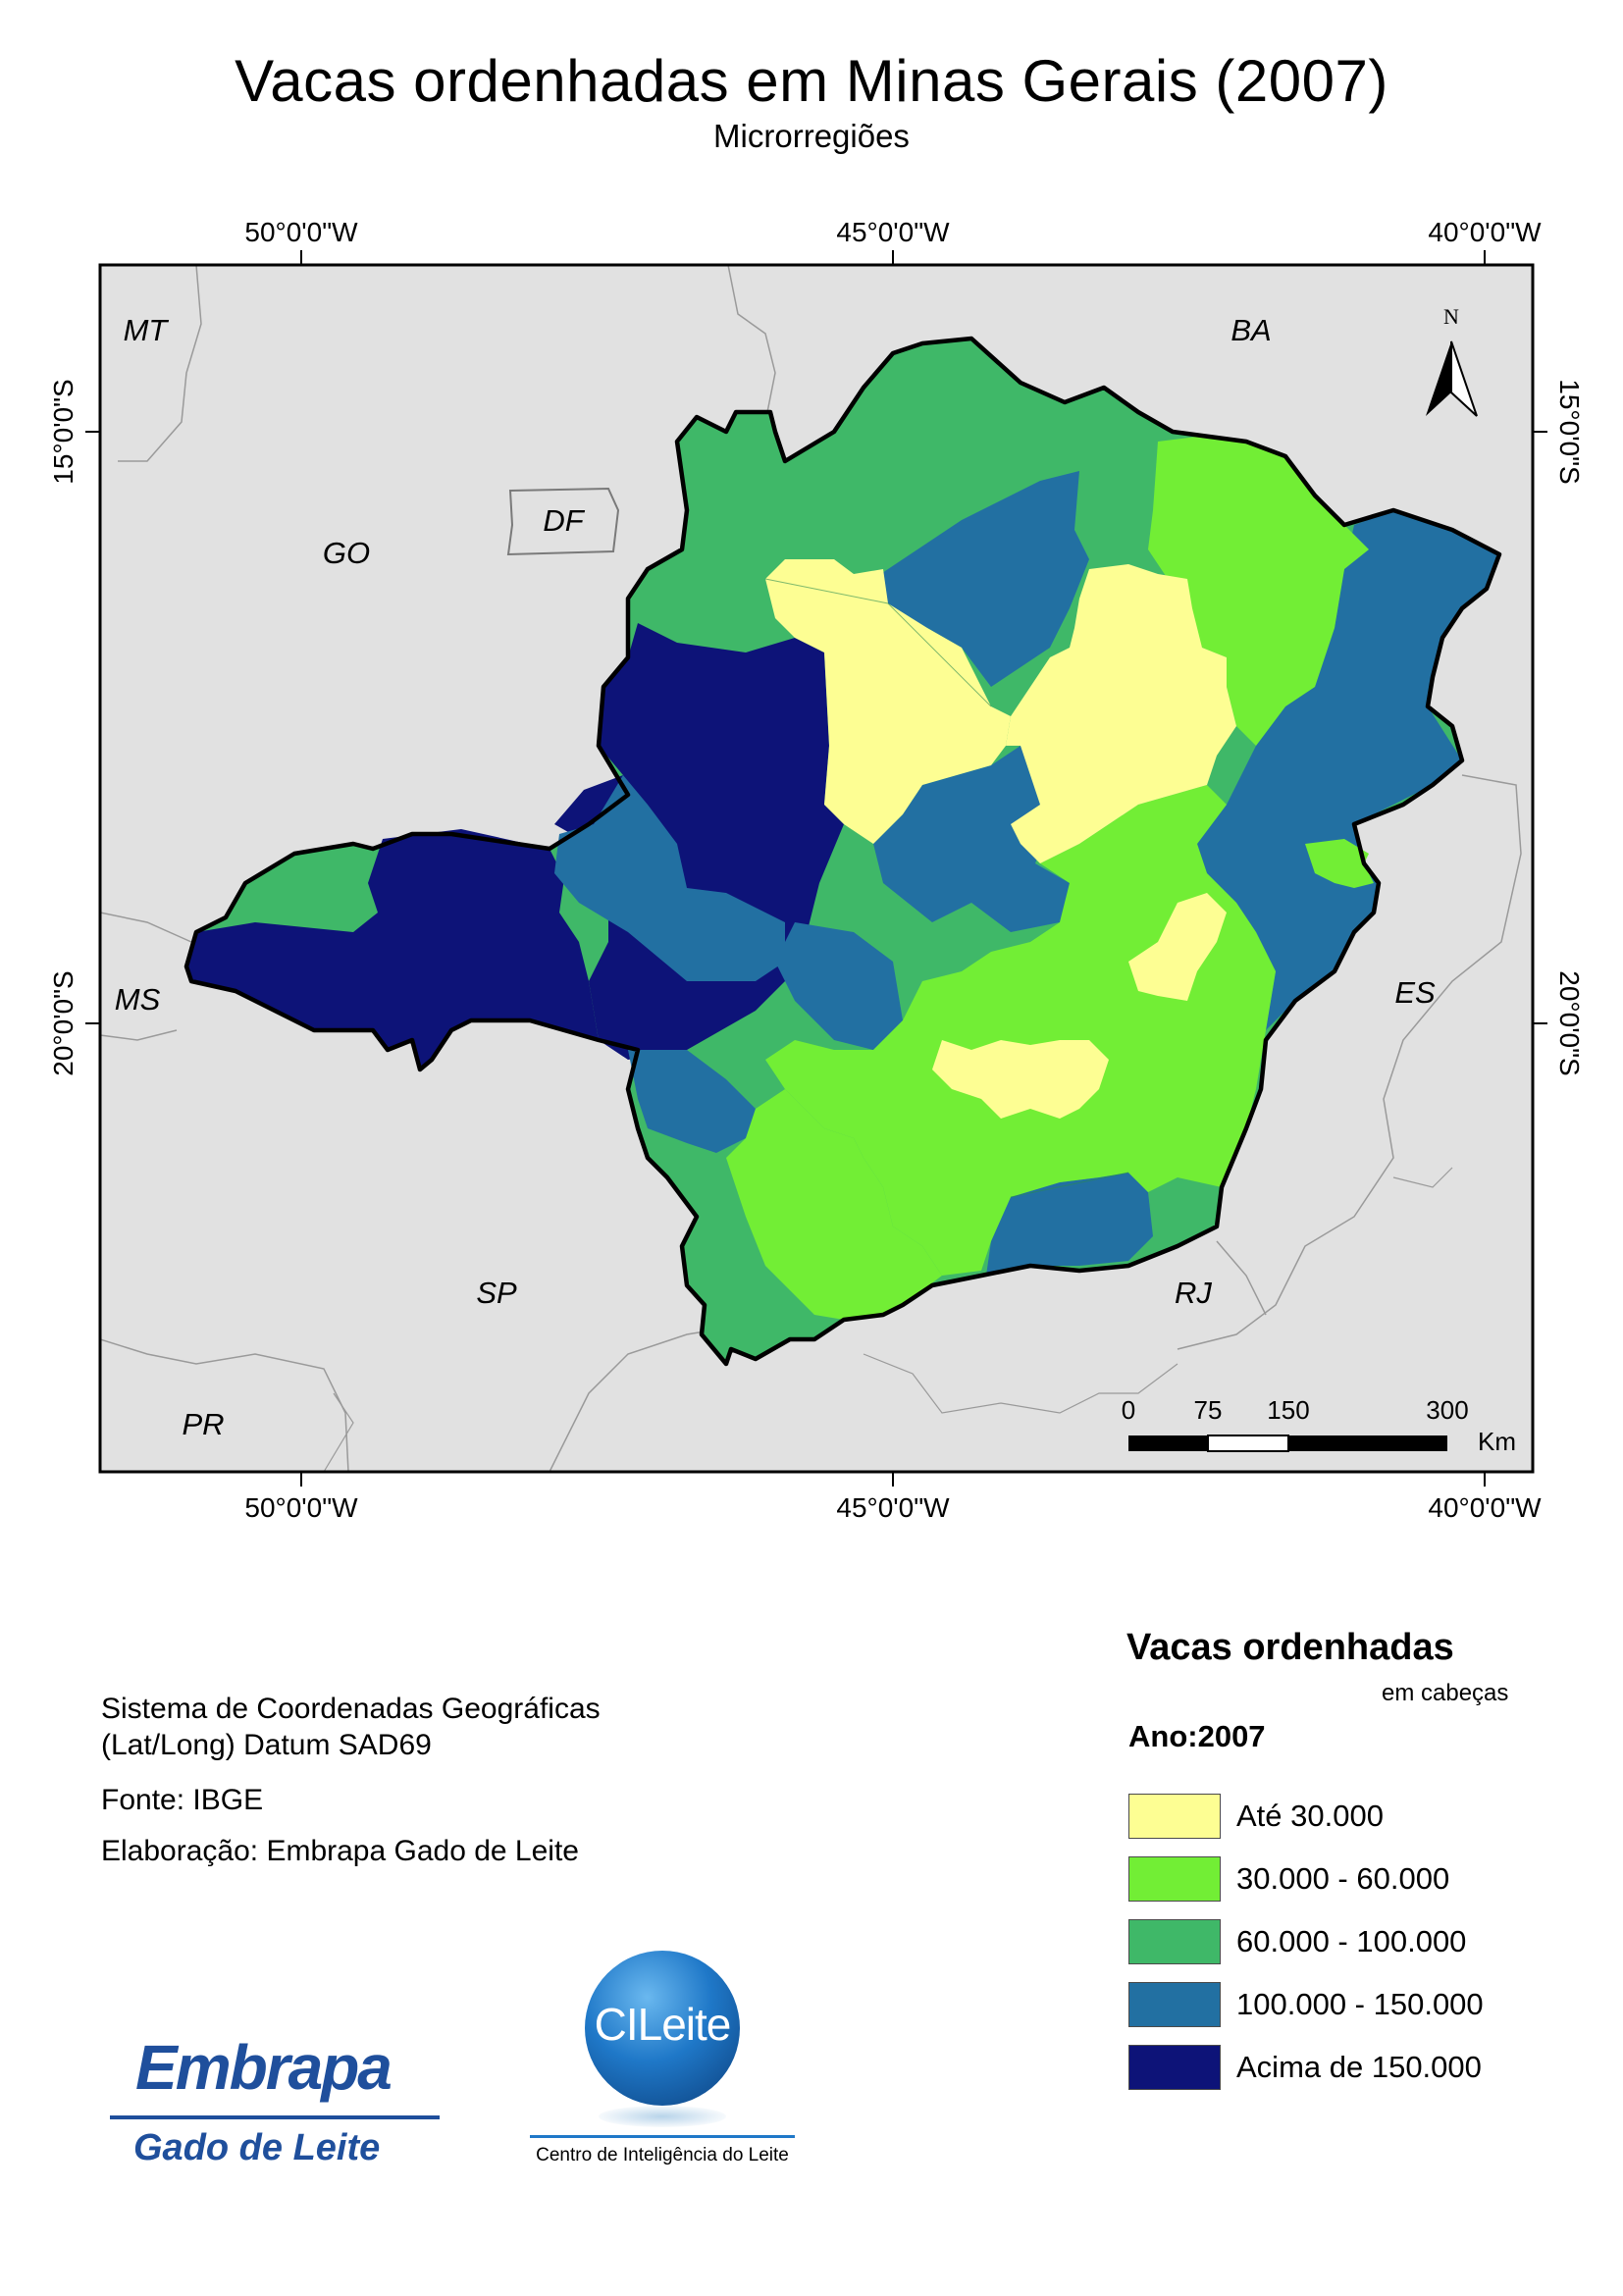 This screenshot has width=1623, height=2296. I want to click on scale-tick-0: 0, so click(1128, 1410).